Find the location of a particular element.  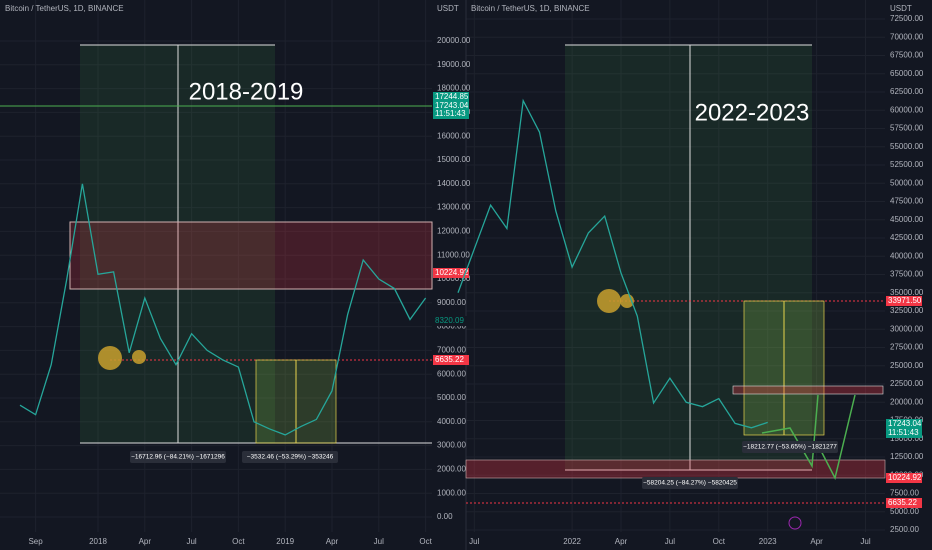

price-label: 33971.50 is located at coordinates (905, 300).